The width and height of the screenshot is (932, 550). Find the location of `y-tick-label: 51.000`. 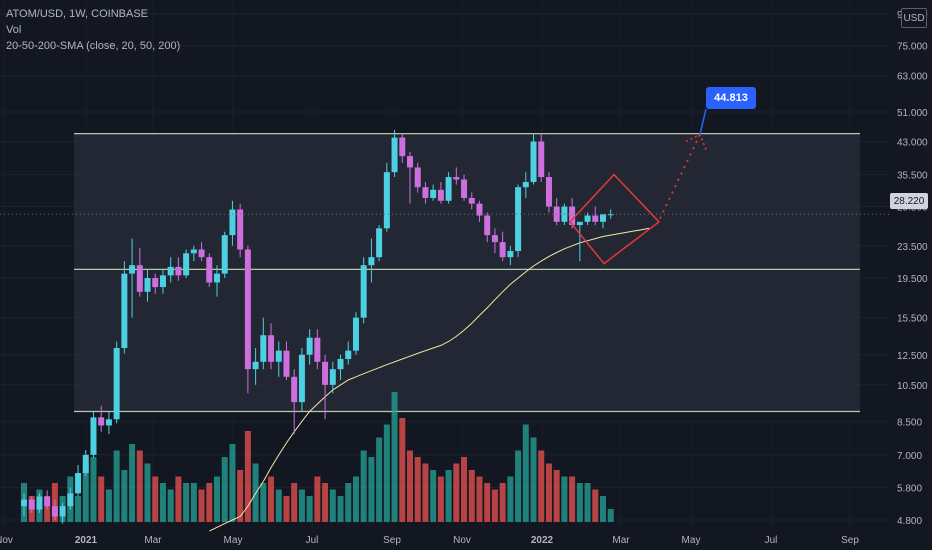

y-tick-label: 51.000 is located at coordinates (912, 113).